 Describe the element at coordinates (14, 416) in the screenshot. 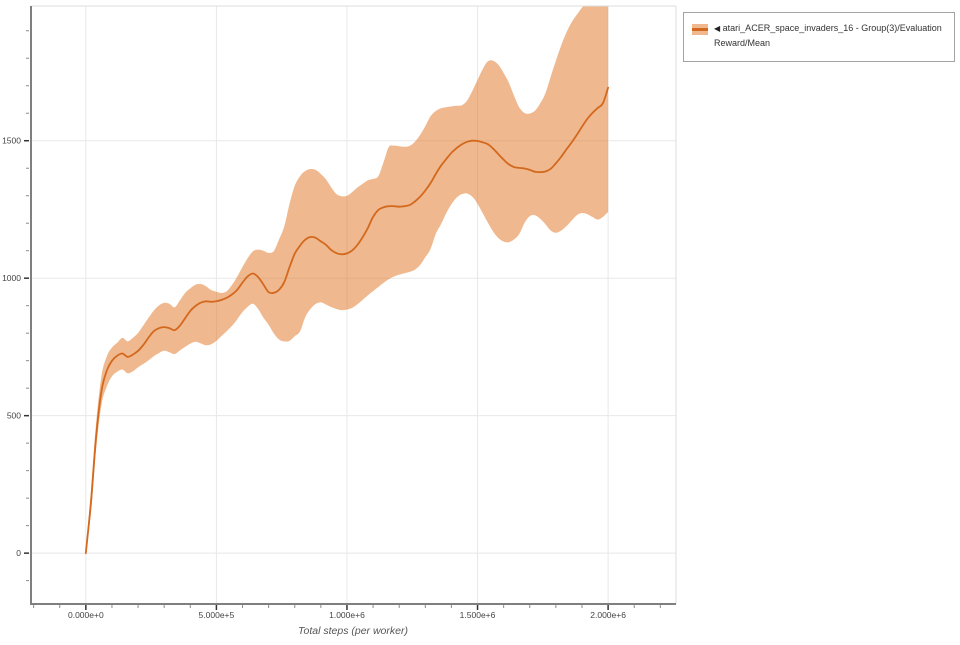

I see `y-tick-label: 500` at that location.